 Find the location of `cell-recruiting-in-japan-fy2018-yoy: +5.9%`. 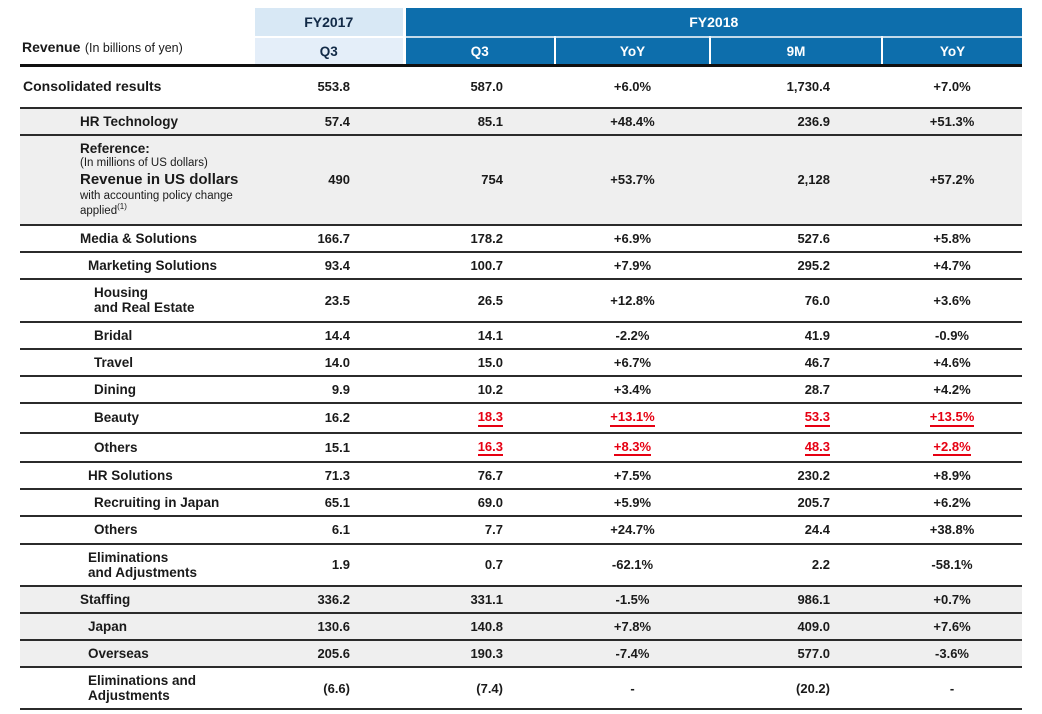

cell-recruiting-in-japan-fy2018-yoy: +5.9% is located at coordinates (632, 503).